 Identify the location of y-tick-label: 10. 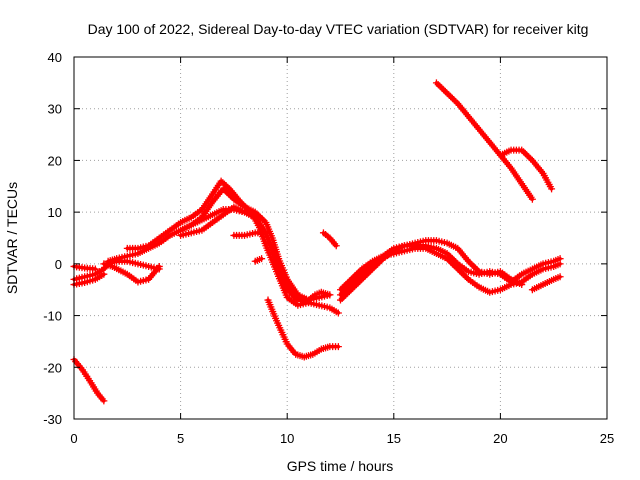
(55, 212).